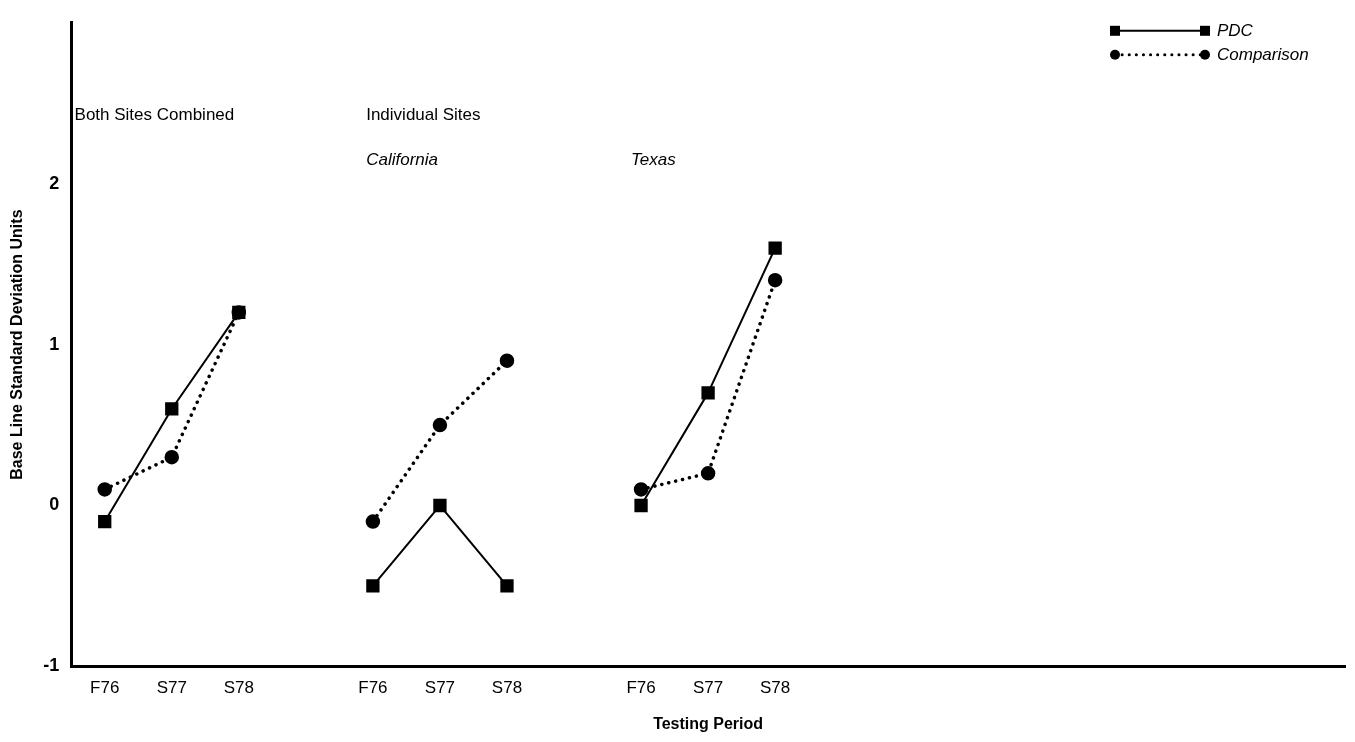  I want to click on annotation: Texas, so click(654, 159).